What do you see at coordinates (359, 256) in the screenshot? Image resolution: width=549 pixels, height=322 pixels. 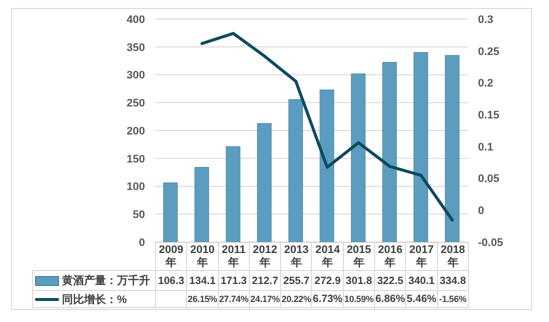 I see `x-tick-label: 2015年` at bounding box center [359, 256].